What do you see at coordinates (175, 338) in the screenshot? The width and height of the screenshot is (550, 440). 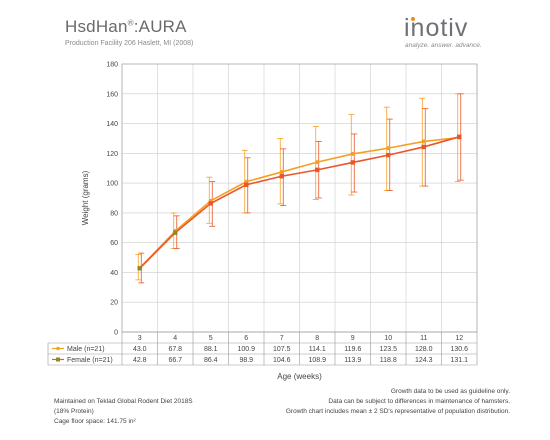 I see `x-tick-label: 4` at bounding box center [175, 338].